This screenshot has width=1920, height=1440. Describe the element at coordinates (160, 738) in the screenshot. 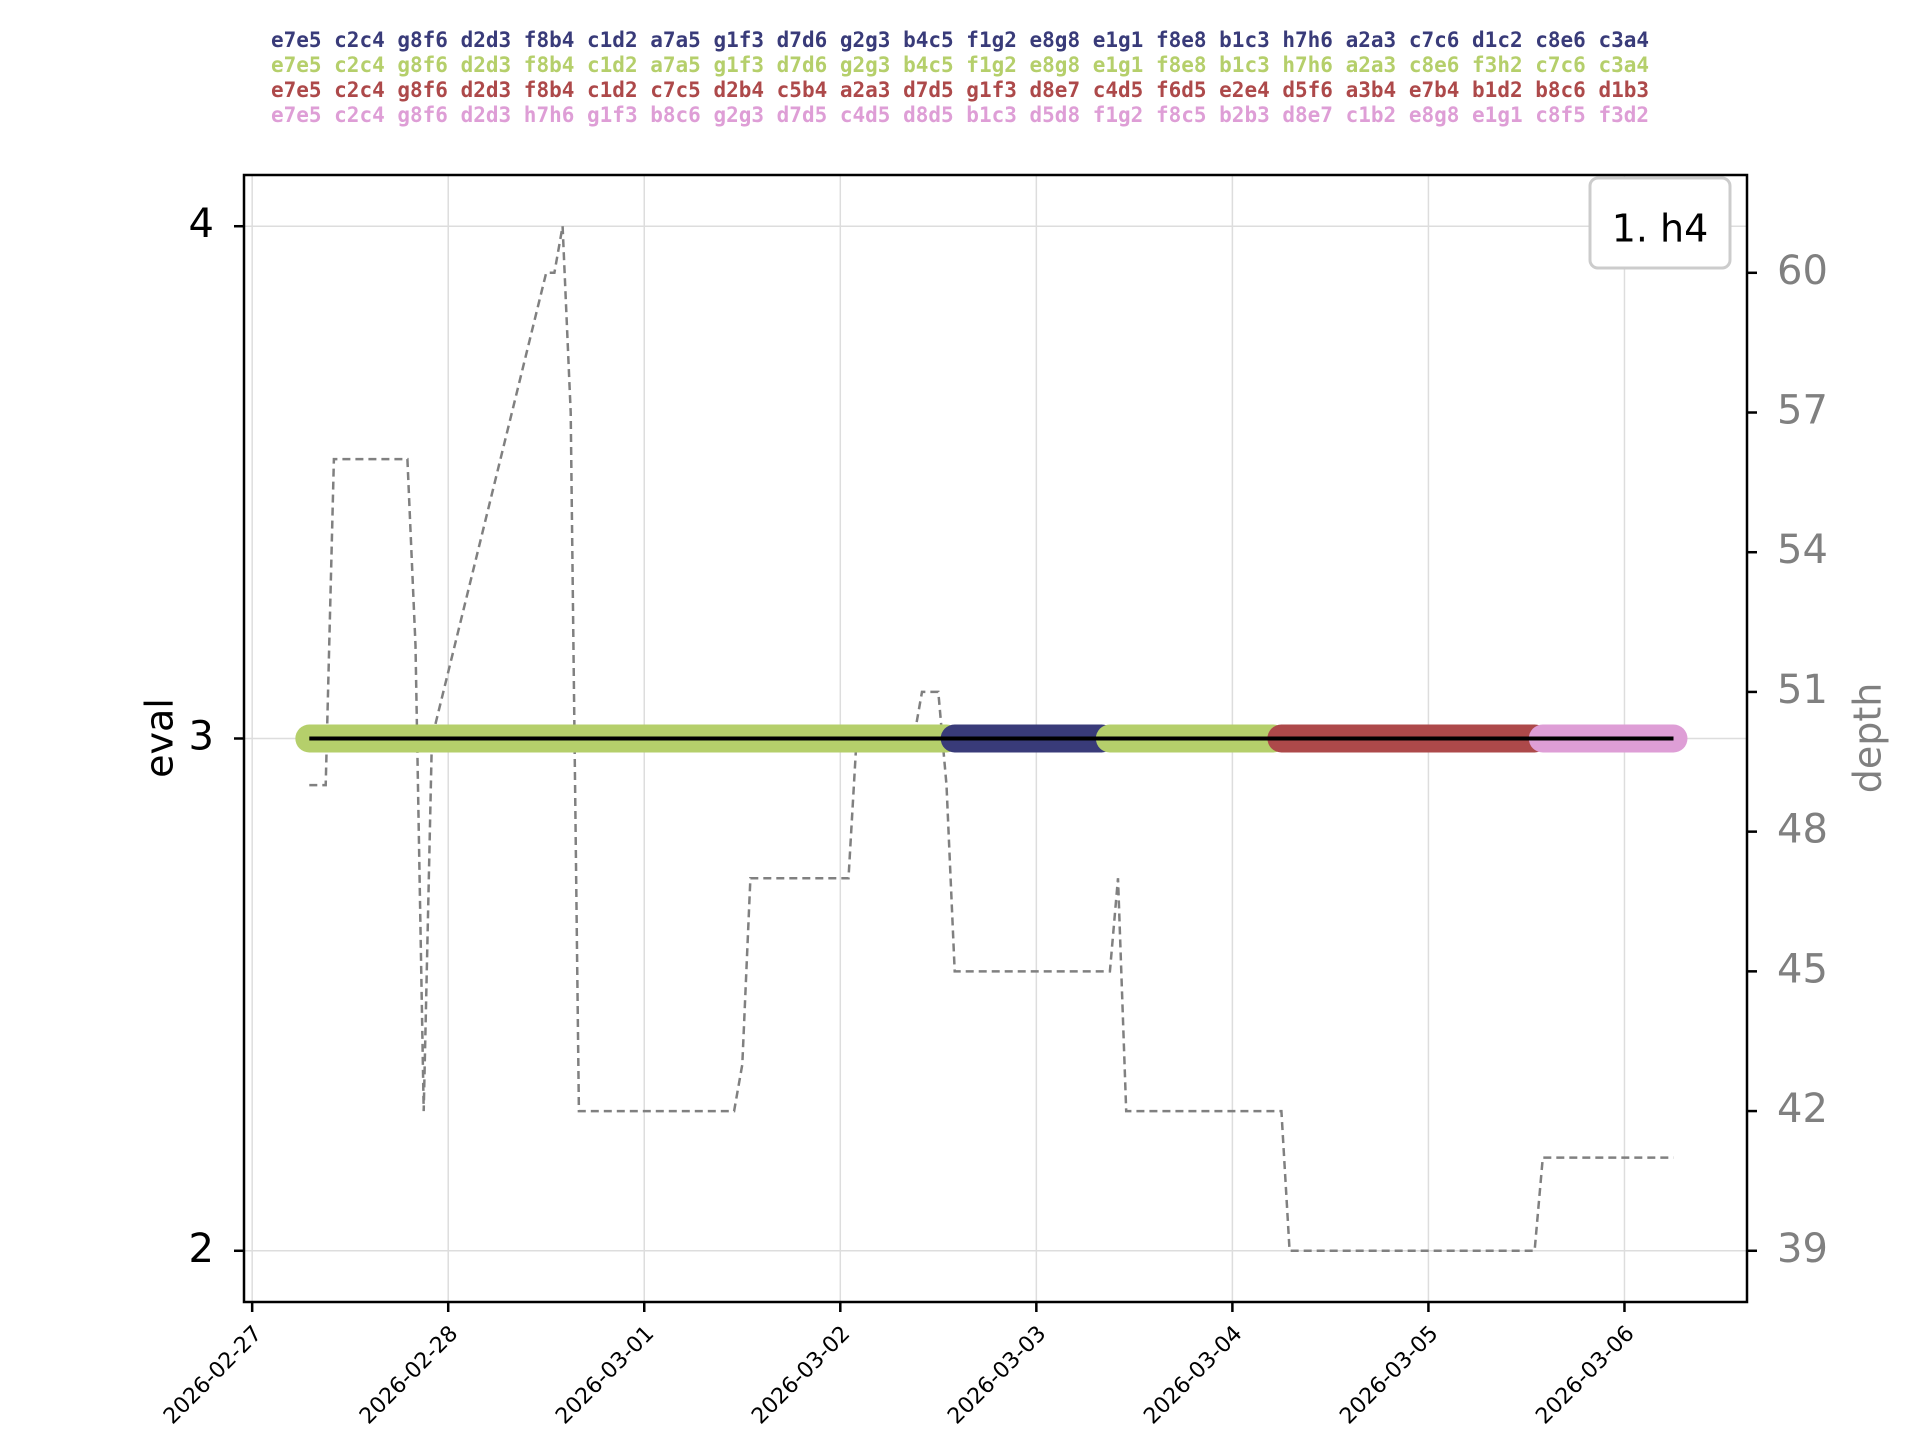

I see `y-axis-title: eval` at that location.